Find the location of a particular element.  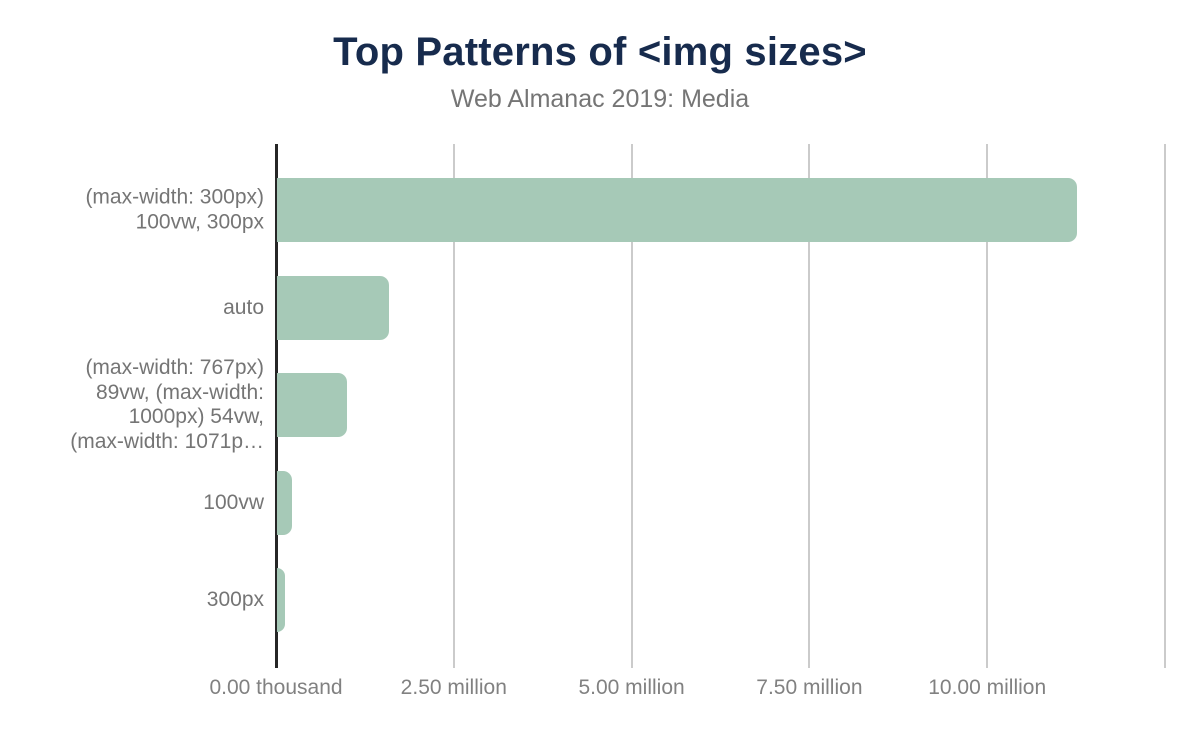

y-category-label: (max-width: 300px) 100vw, 300px is located at coordinates (174, 209).